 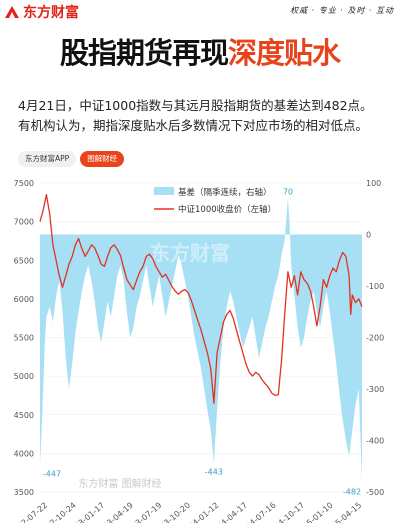 I want to click on legend-basis-label: 基差（隔季连续，右轴）, so click(x=225, y=192).